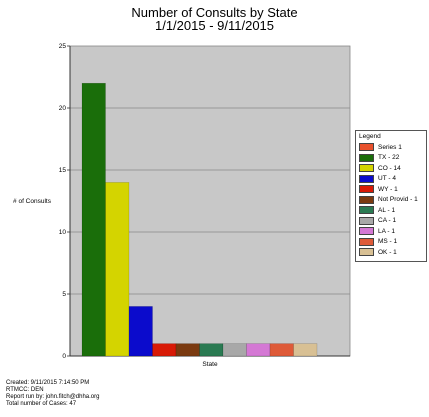 This screenshot has height=417, width=429. What do you see at coordinates (63, 108) in the screenshot?
I see `y-tick-label: 20` at bounding box center [63, 108].